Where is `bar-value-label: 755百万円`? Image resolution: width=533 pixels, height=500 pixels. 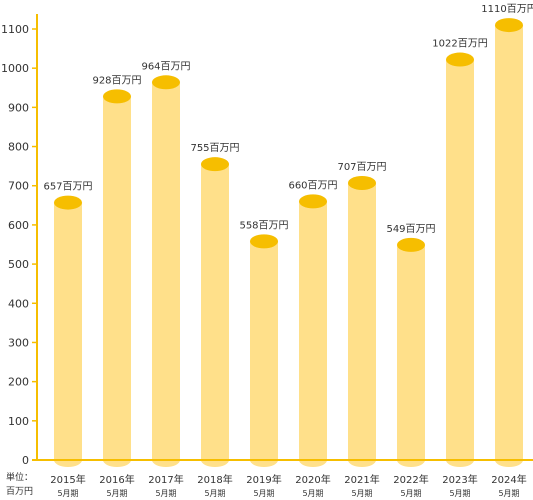 bar-value-label: 755百万円 is located at coordinates (214, 148).